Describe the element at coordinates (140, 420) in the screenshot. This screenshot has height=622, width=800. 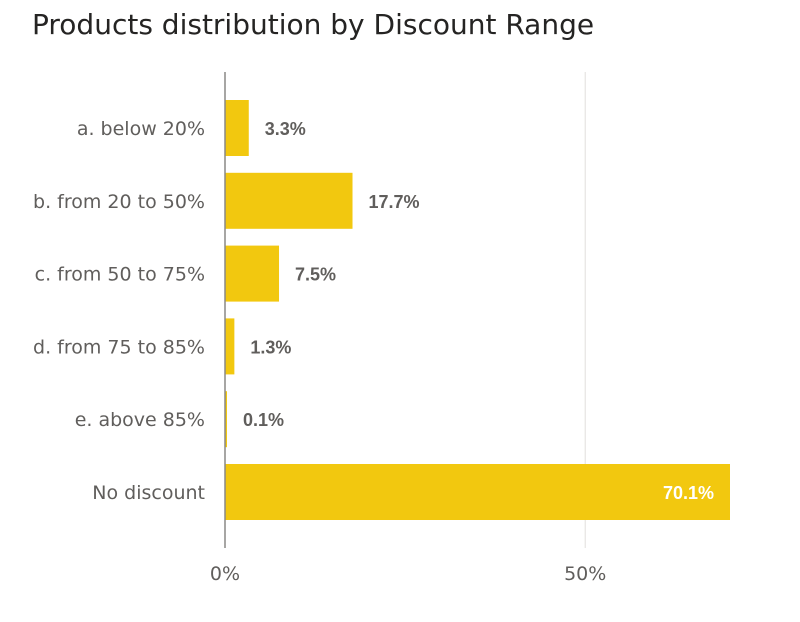
I see `category-label: e. above 85%` at that location.